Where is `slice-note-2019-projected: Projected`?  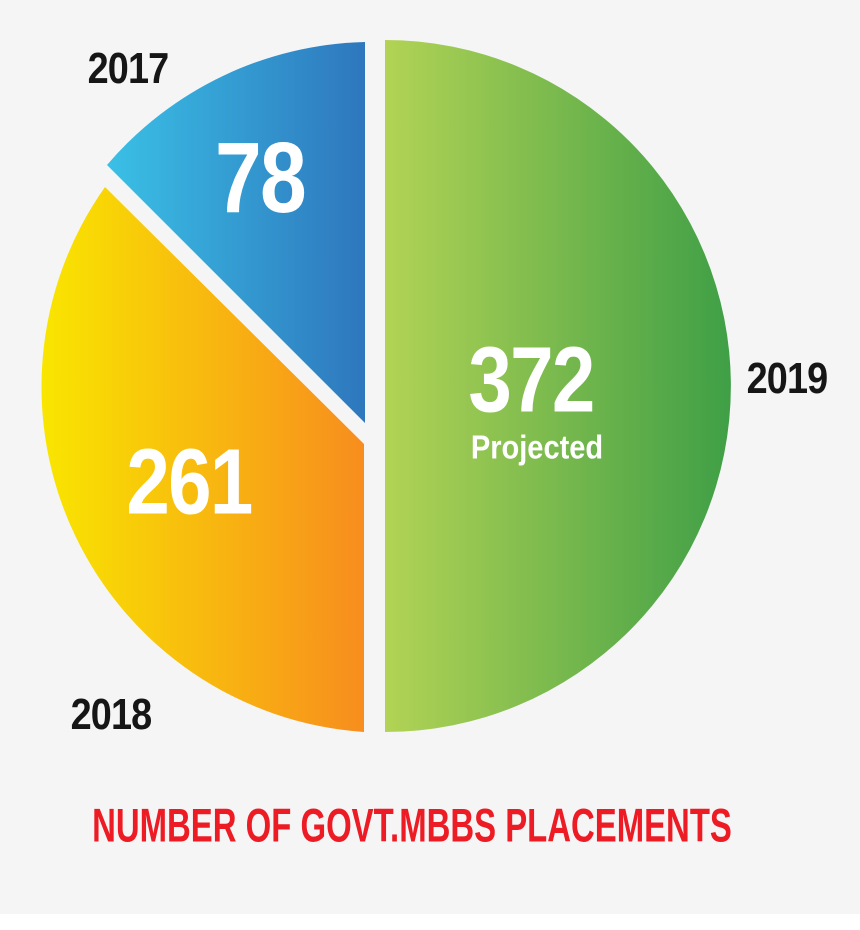 slice-note-2019-projected: Projected is located at coordinates (537, 447).